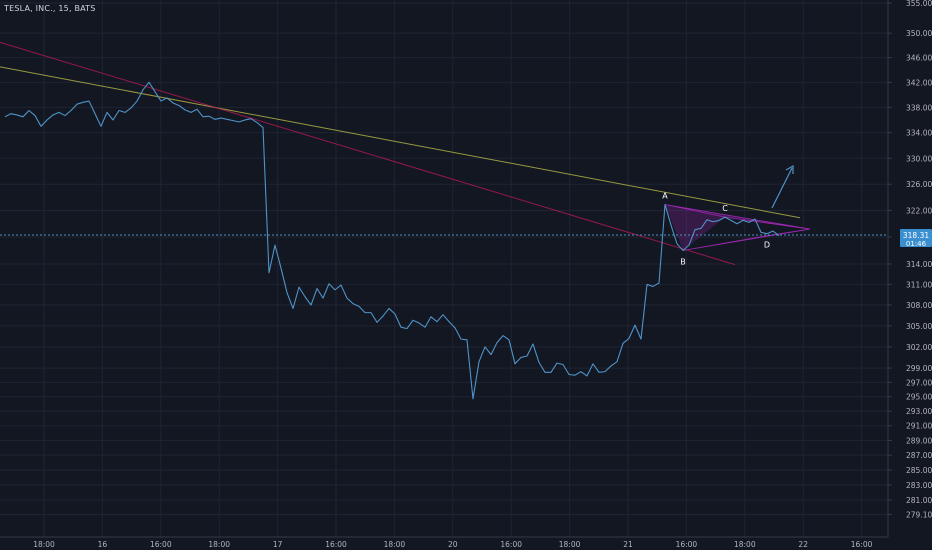 Image resolution: width=932 pixels, height=550 pixels. Describe the element at coordinates (919, 485) in the screenshot. I see `y-tick-label: 283.00` at that location.